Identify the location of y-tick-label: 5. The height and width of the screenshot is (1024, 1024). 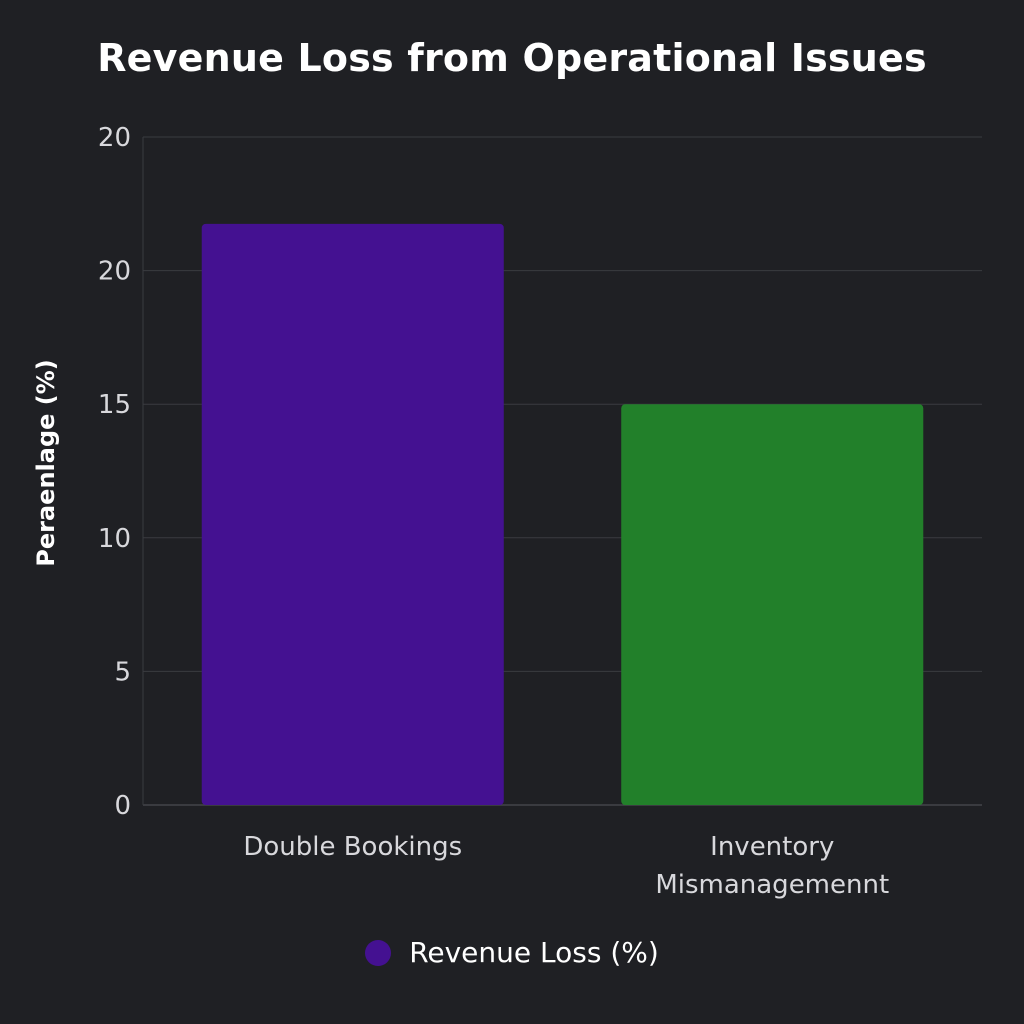
(122, 672).